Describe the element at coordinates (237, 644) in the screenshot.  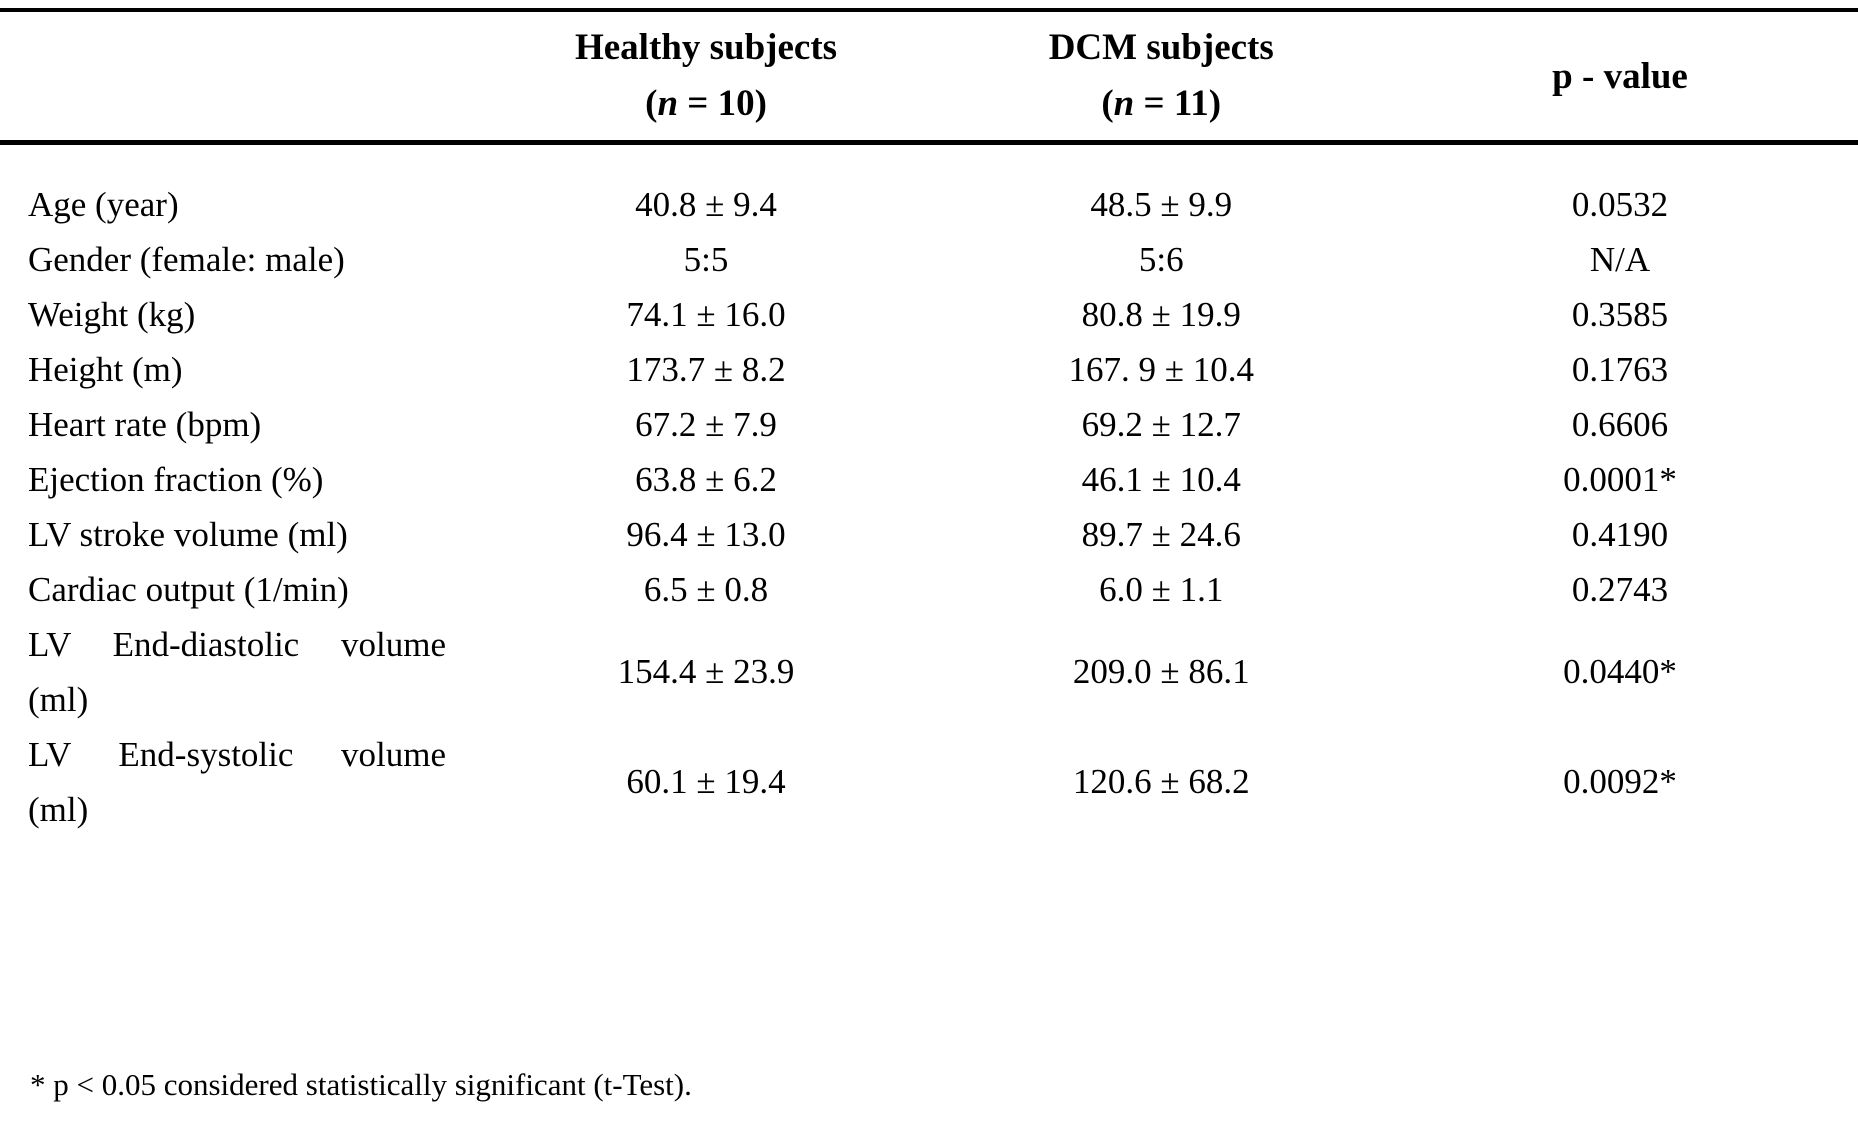
I see `row-label: LV End-diastolic volume` at that location.